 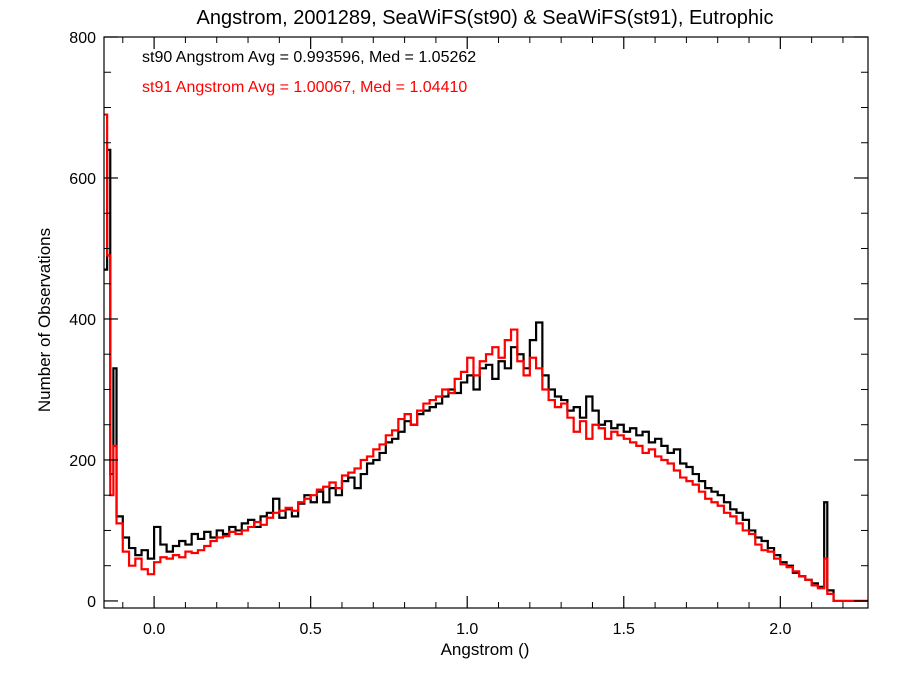 What do you see at coordinates (91, 602) in the screenshot?
I see `y-tick-label: 0` at bounding box center [91, 602].